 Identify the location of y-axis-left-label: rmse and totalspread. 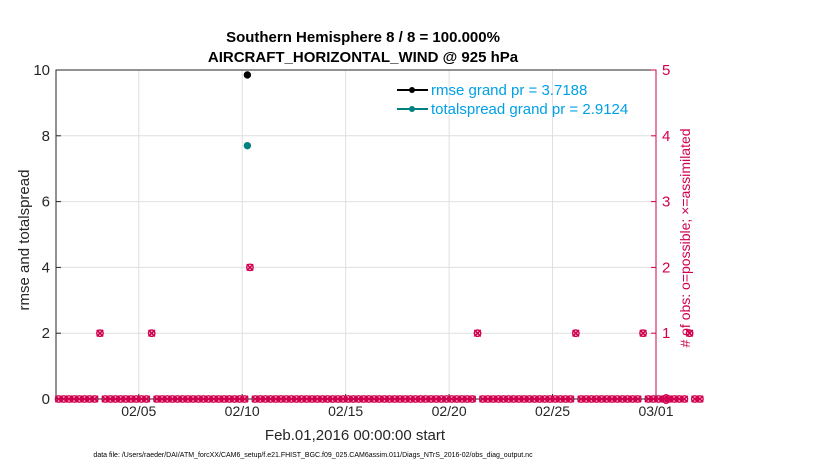
(24, 240).